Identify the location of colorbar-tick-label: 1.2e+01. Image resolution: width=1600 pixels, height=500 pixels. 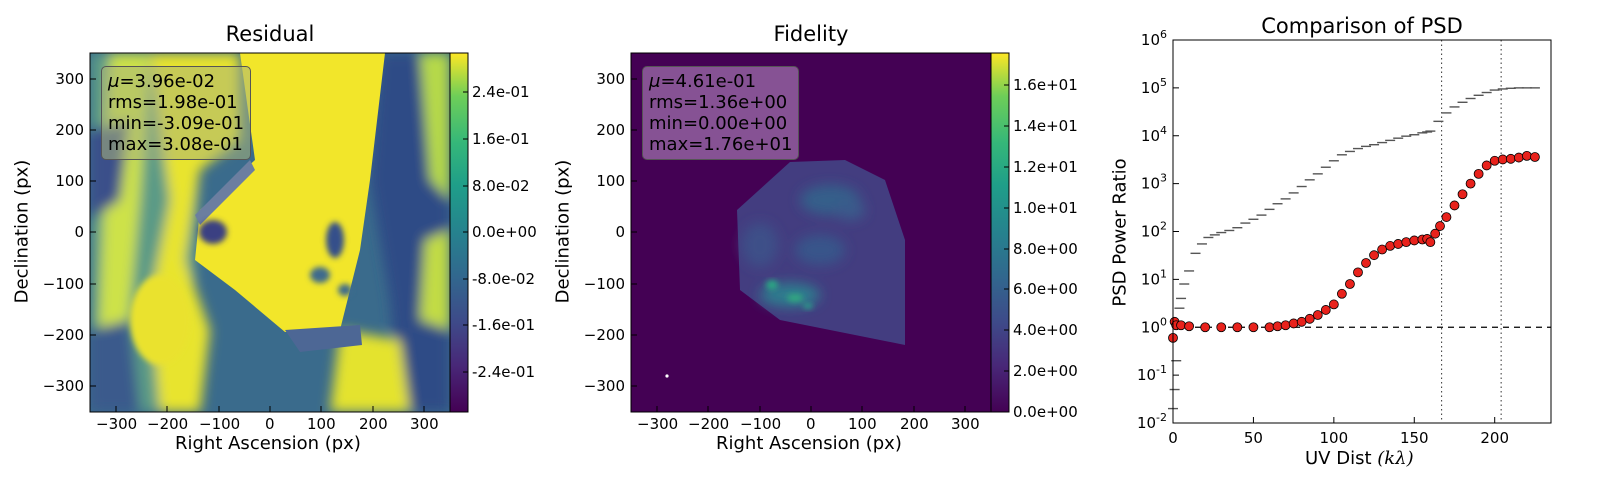
(1045, 167).